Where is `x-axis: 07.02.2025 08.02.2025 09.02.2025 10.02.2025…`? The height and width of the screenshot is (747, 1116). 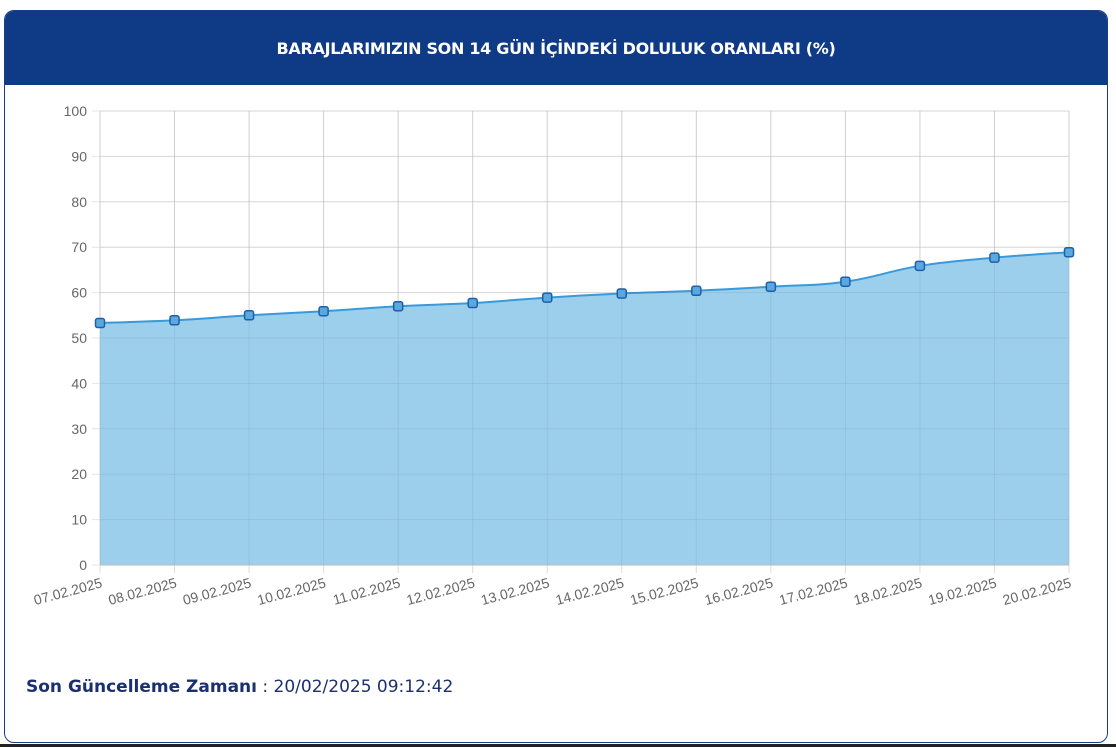 x-axis: 07.02.2025 08.02.2025 09.02.2025 10.02.2025… is located at coordinates (552, 591).